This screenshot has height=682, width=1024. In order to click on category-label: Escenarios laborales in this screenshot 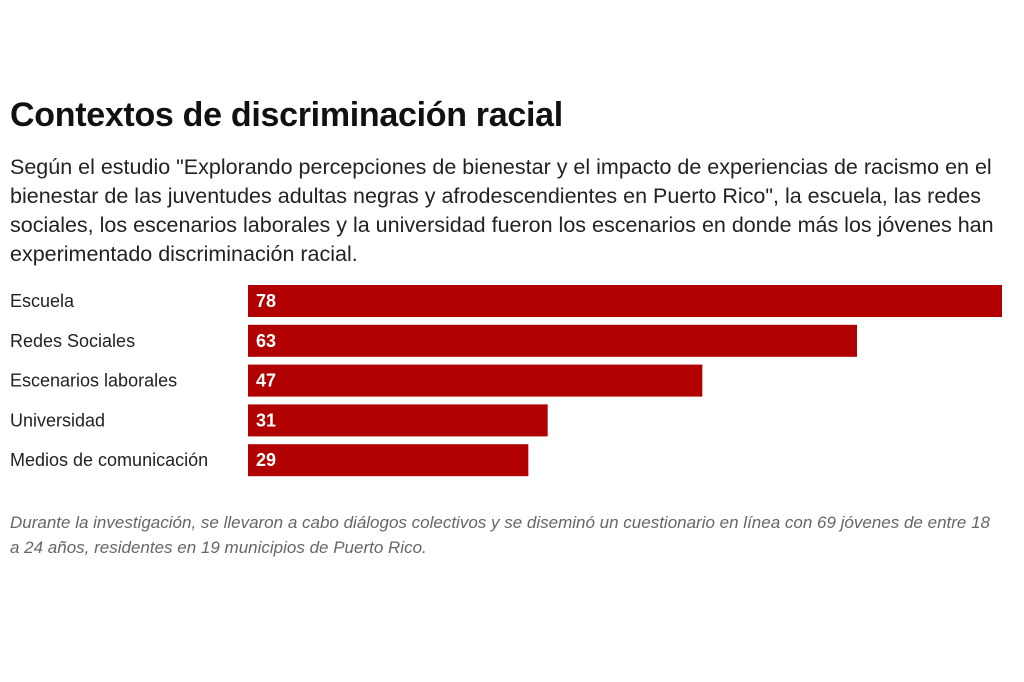, I will do `click(93, 381)`.